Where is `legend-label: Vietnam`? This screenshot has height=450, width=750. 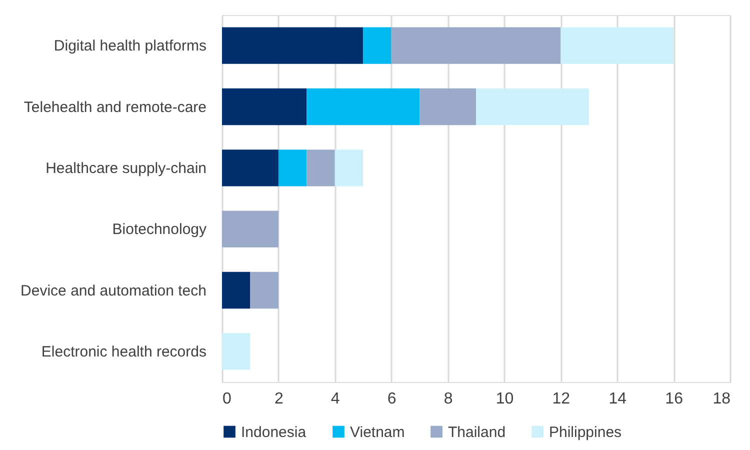 legend-label: Vietnam is located at coordinates (377, 432).